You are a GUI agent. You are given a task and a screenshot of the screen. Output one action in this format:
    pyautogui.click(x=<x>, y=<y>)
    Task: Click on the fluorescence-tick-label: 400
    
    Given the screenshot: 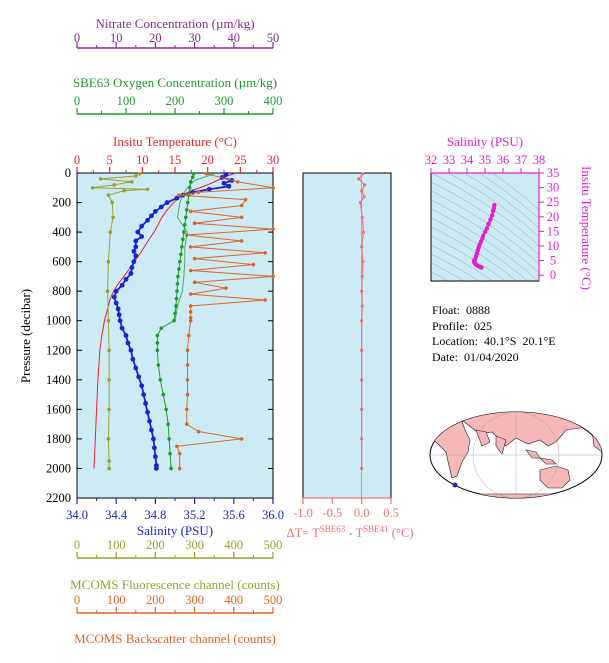 What is the action you would take?
    pyautogui.click(x=233, y=545)
    